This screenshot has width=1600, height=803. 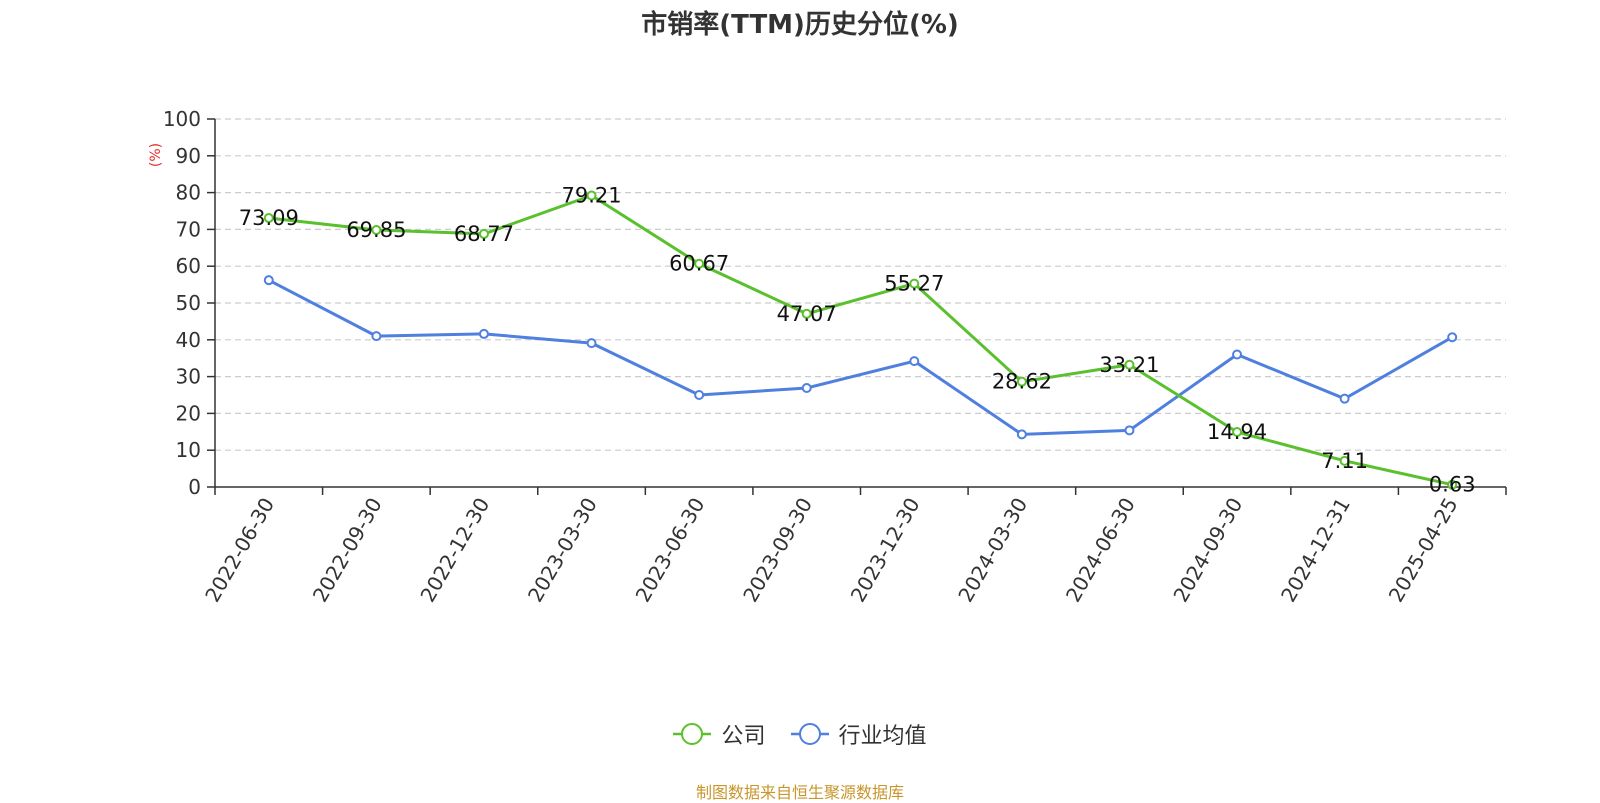 I want to click on company-data-label: 68.77, so click(x=484, y=234).